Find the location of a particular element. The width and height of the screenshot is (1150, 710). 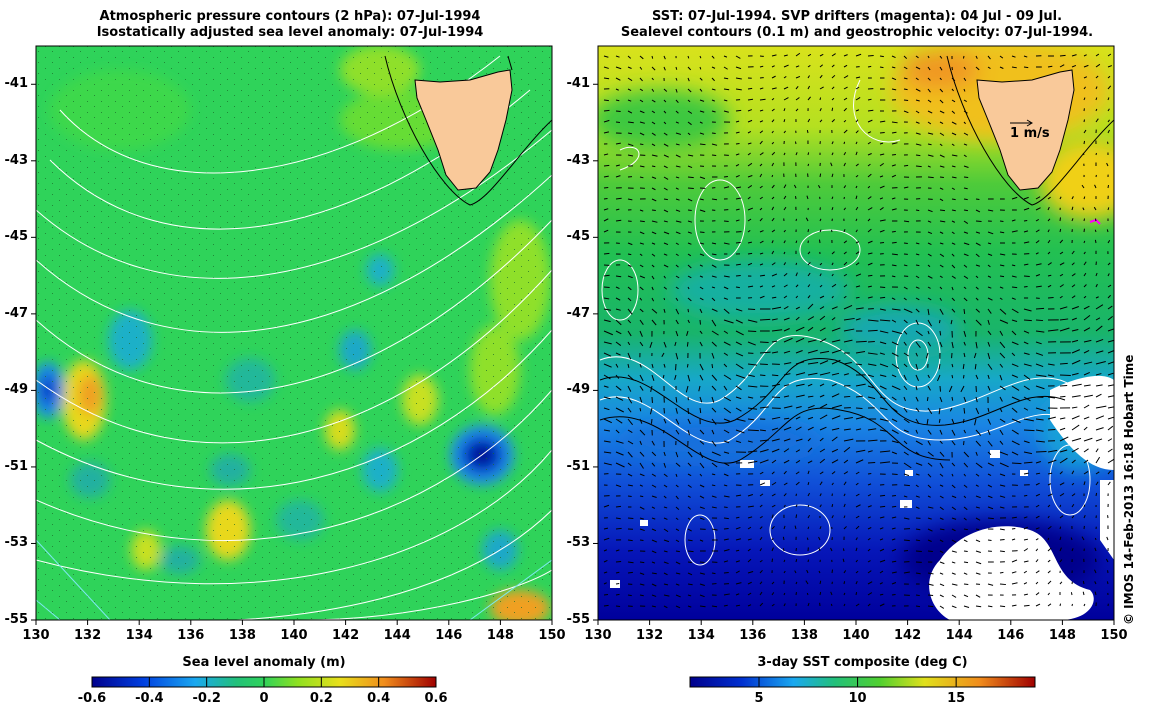

sst-colorbar-tick-label: 15 is located at coordinates (956, 698).